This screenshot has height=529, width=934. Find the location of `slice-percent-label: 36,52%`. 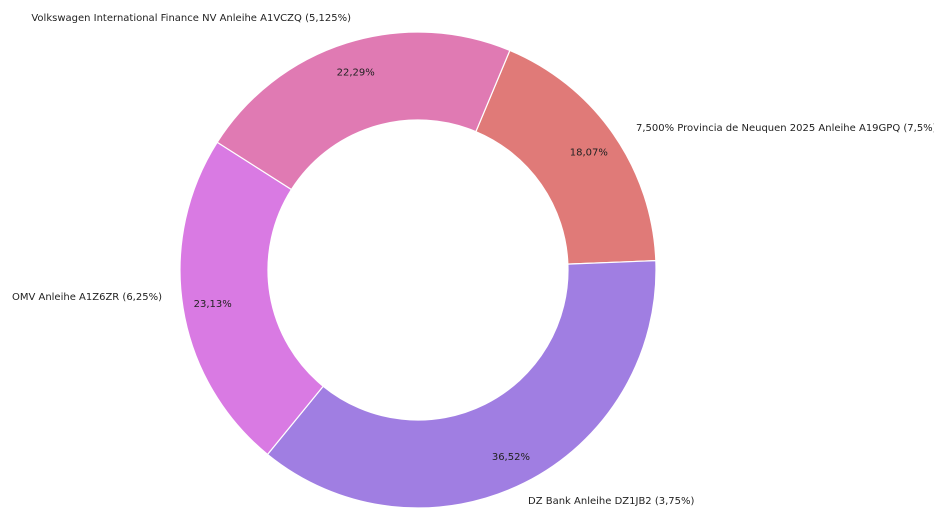

slice-percent-label: 36,52% is located at coordinates (511, 457).